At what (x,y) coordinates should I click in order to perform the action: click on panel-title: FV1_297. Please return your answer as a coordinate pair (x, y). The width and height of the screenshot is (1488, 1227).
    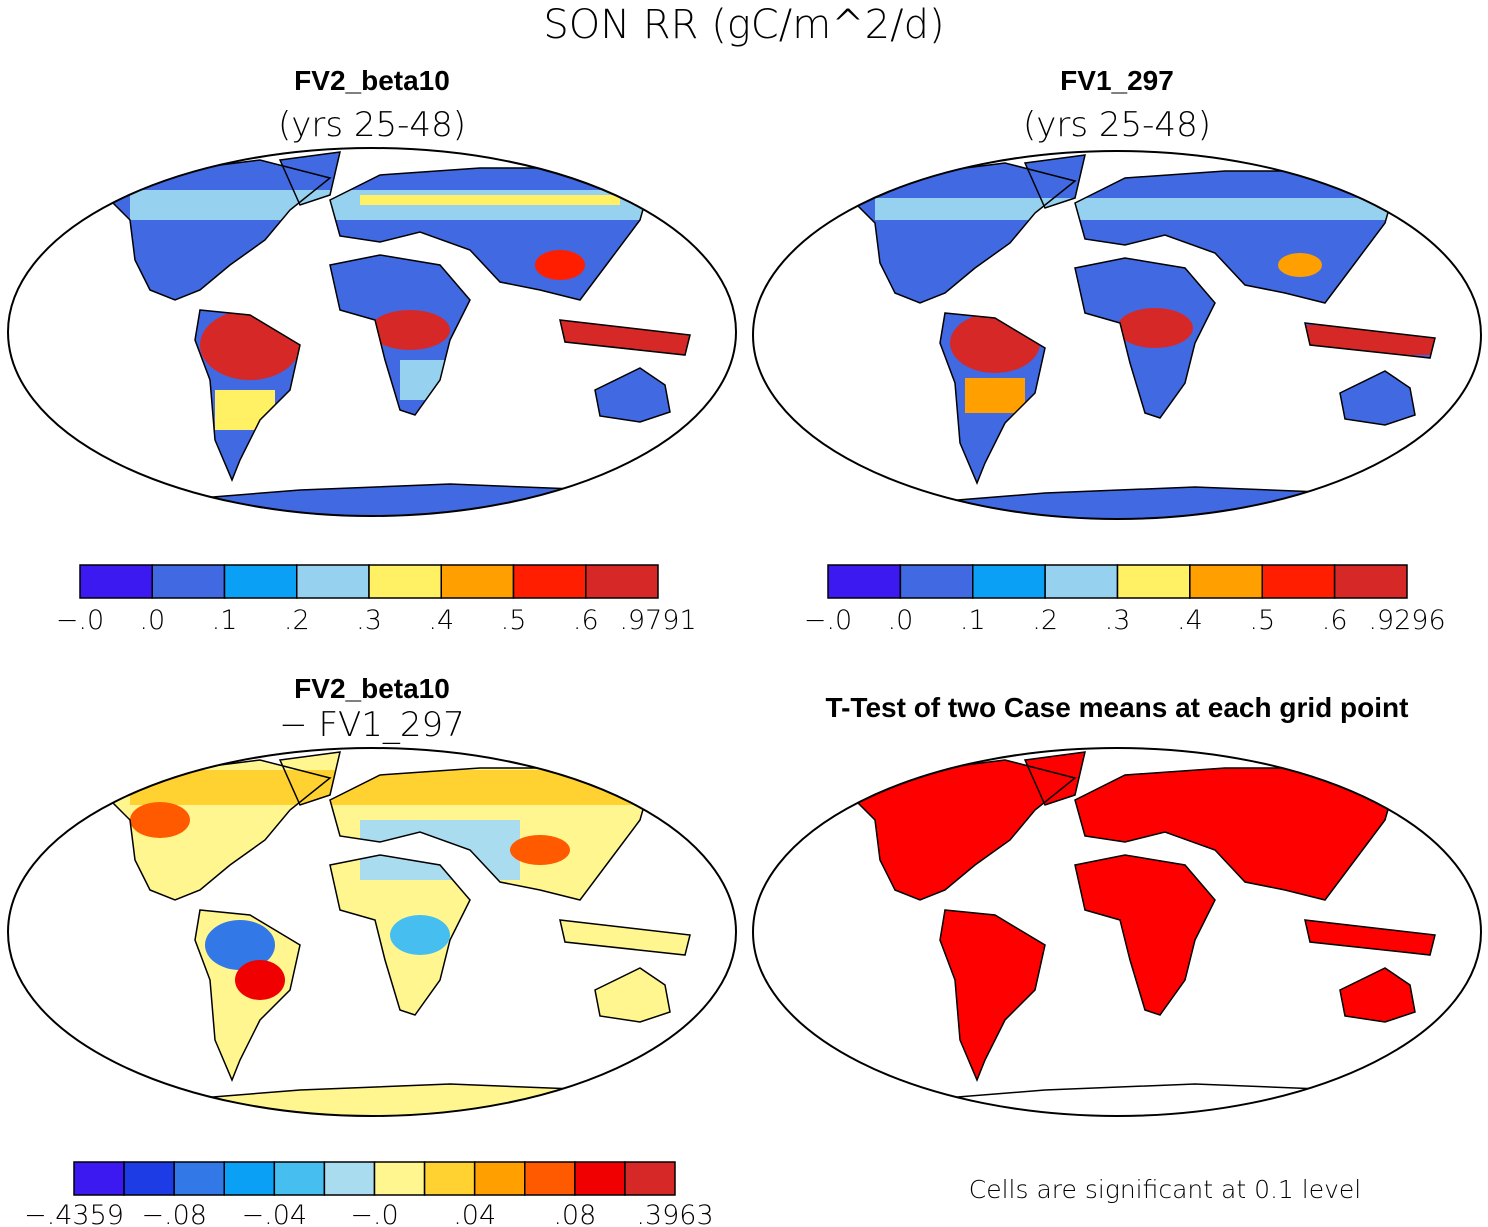
    Looking at the image, I should click on (1117, 80).